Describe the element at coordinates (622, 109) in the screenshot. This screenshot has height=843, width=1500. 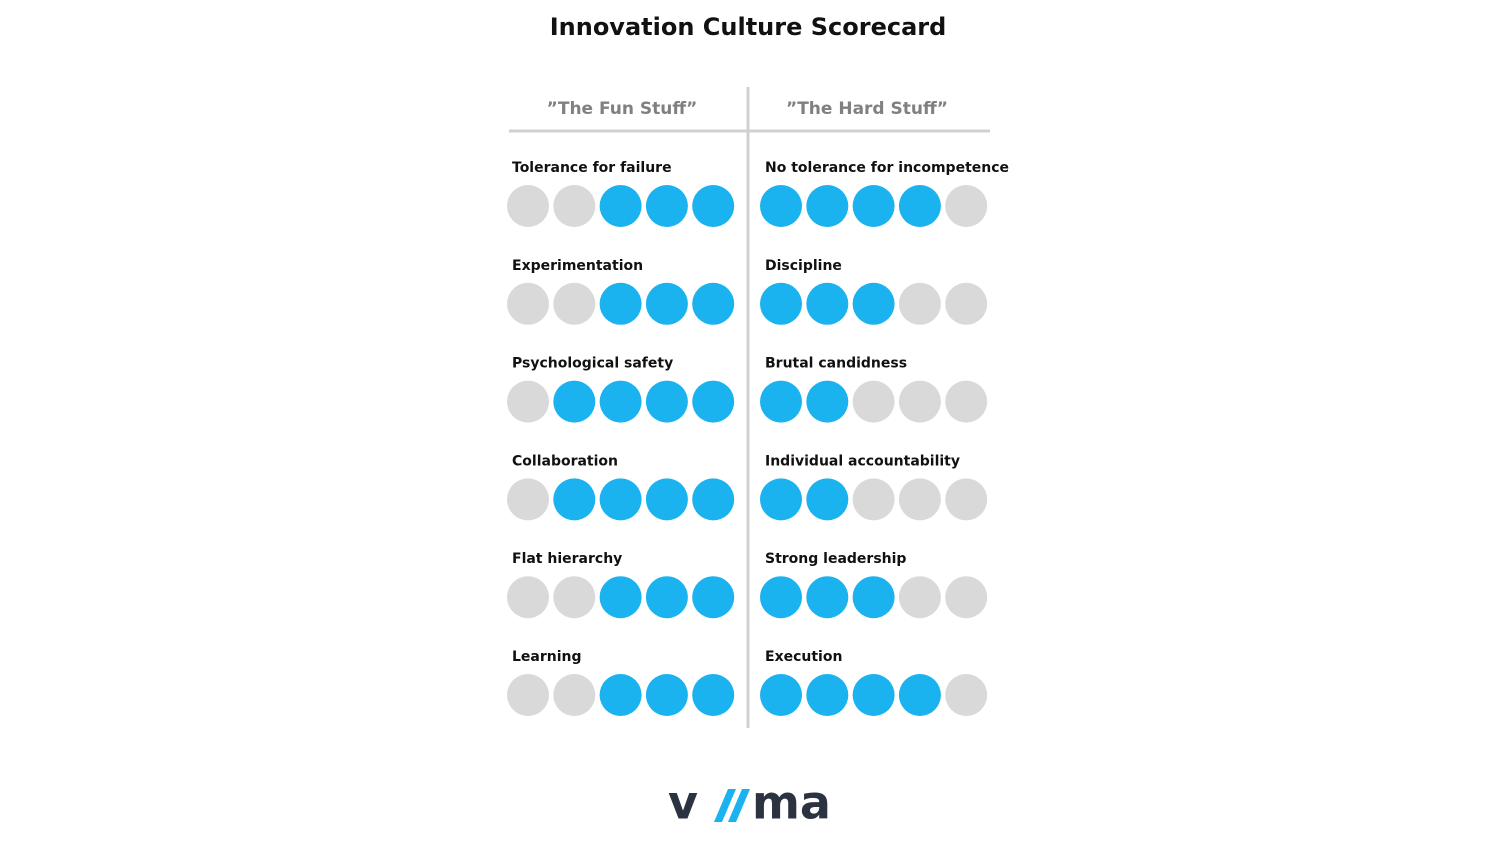
I see `column-heading: ”The Fun Stuff”` at that location.